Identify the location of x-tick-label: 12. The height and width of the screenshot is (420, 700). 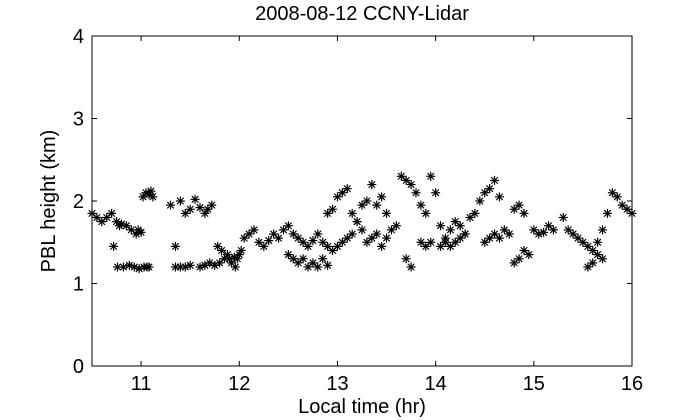
(239, 384).